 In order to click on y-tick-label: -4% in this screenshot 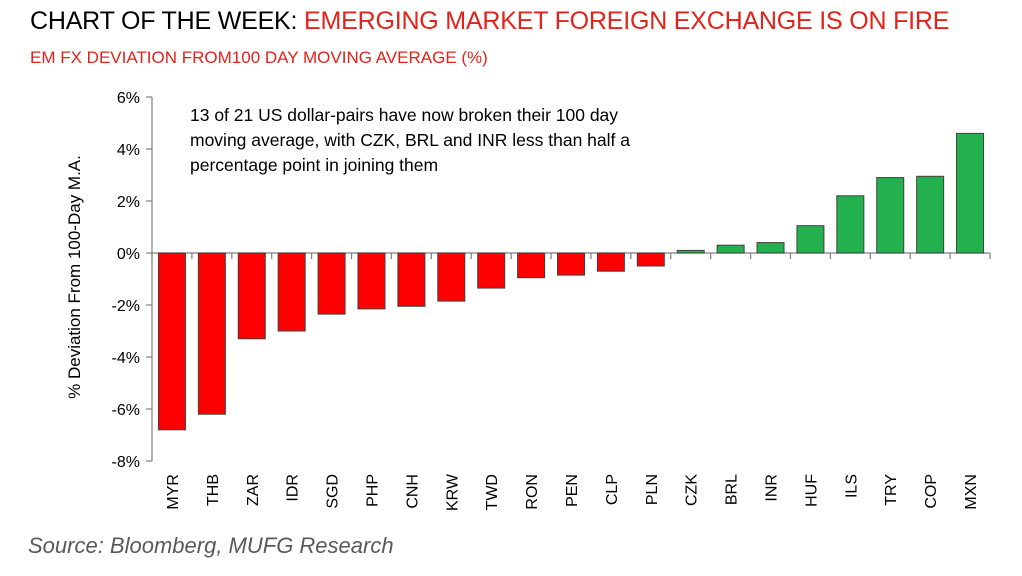, I will do `click(126, 358)`.